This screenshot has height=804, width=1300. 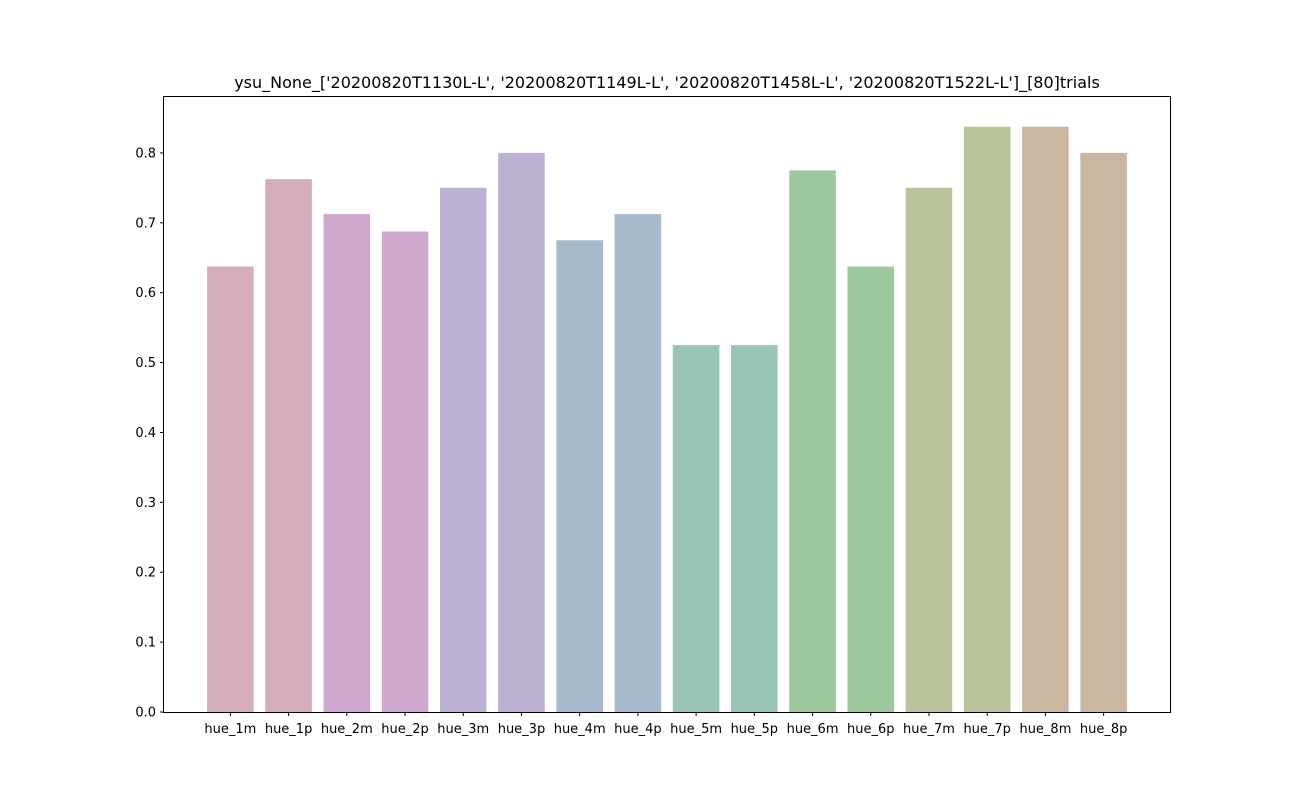 I want to click on bar-hue_4p, so click(x=638, y=463).